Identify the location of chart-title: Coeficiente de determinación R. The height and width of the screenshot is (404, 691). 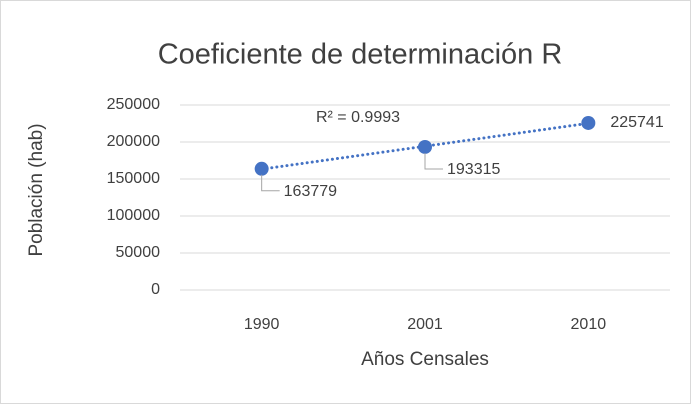
(360, 55).